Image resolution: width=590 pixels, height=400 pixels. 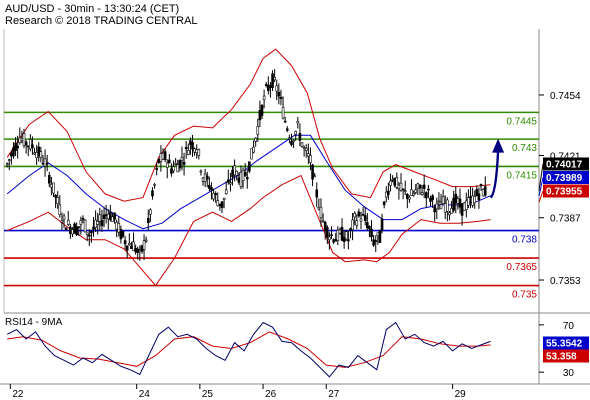 What do you see at coordinates (564, 344) in the screenshot?
I see `rsi-badge-label-0: 55.3542` at bounding box center [564, 344].